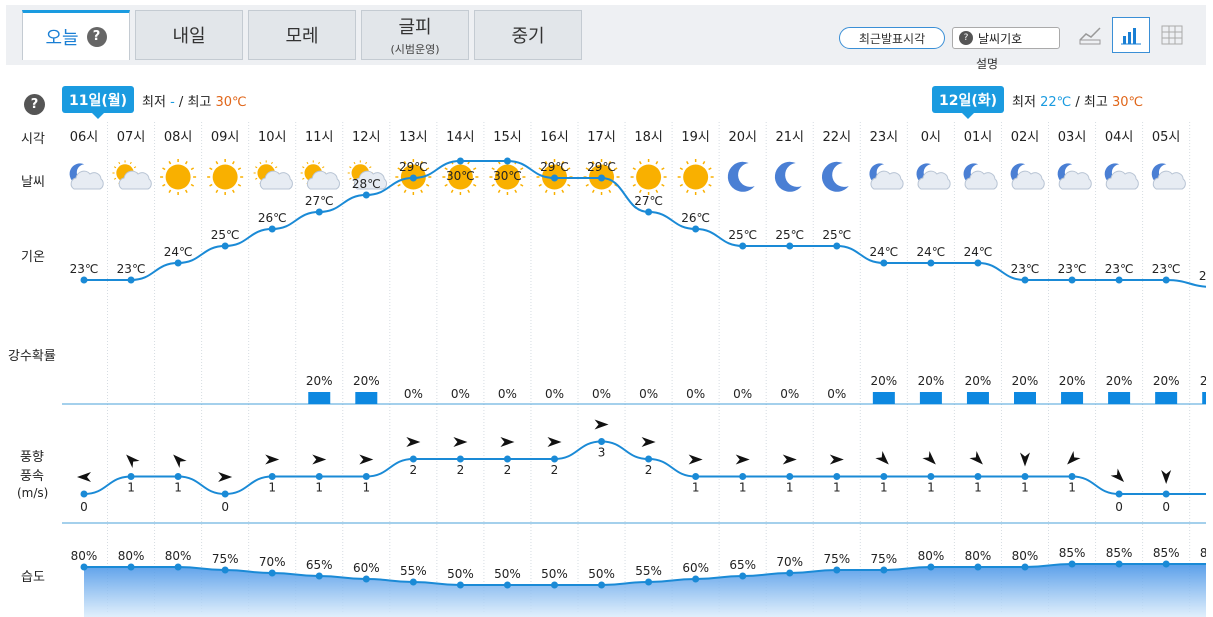 The width and height of the screenshot is (1213, 617). I want to click on tick-label-hour: 10시, so click(272, 137).